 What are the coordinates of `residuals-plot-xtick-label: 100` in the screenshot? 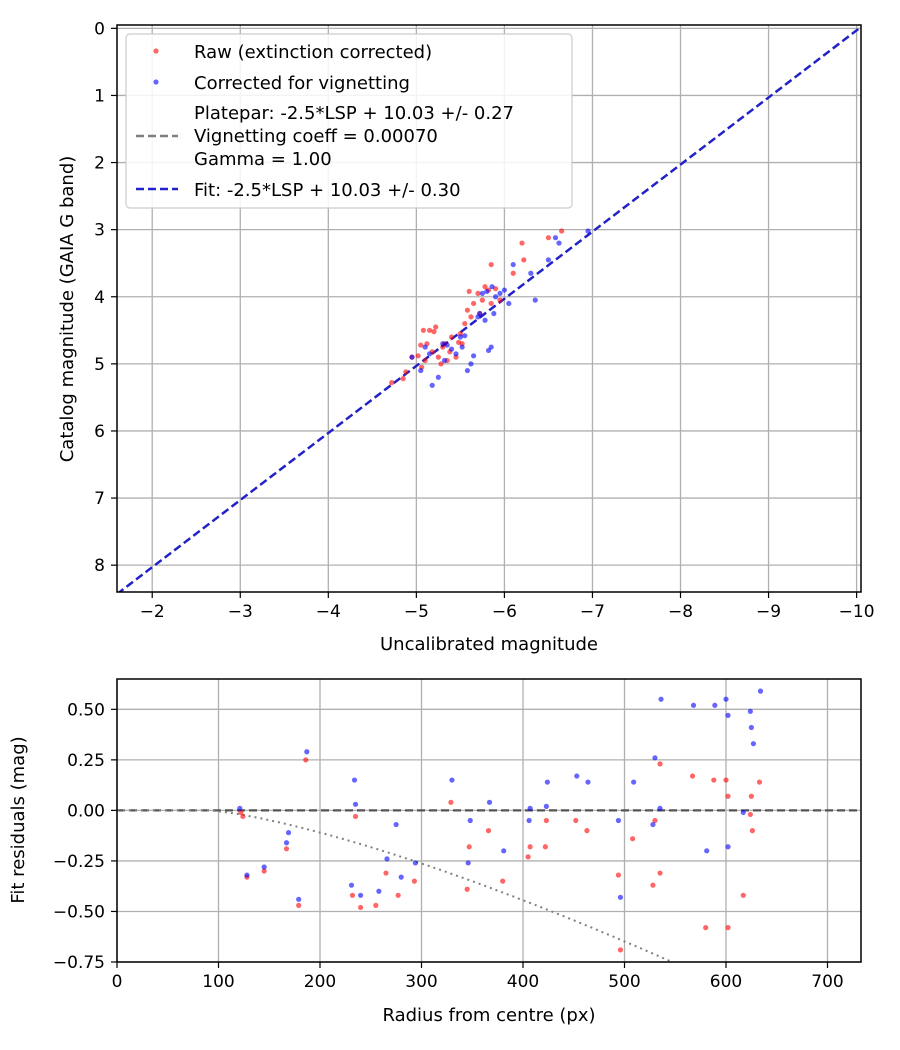 It's located at (218, 982).